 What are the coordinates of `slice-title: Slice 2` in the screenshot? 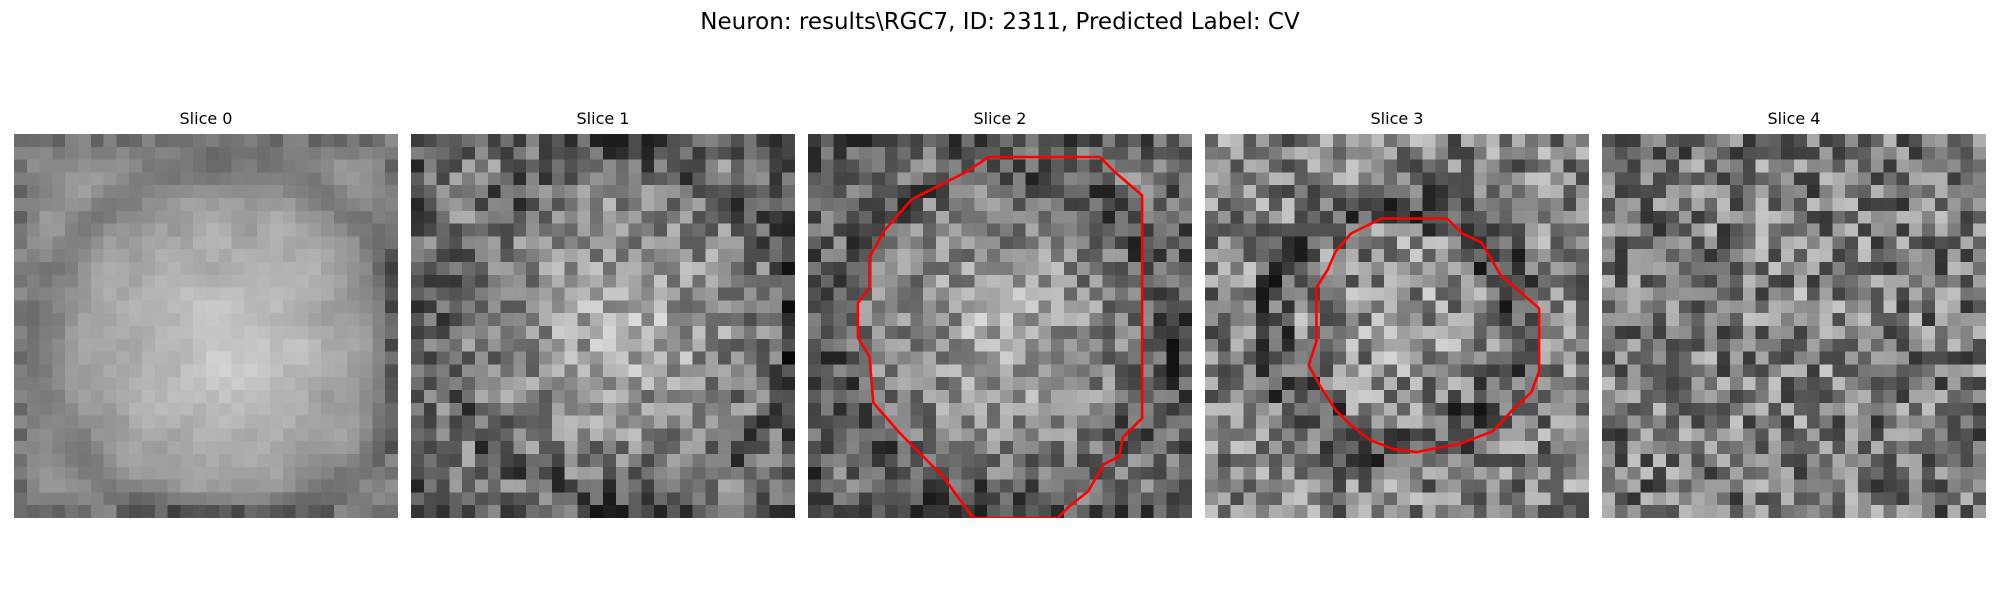 It's located at (1000, 118).